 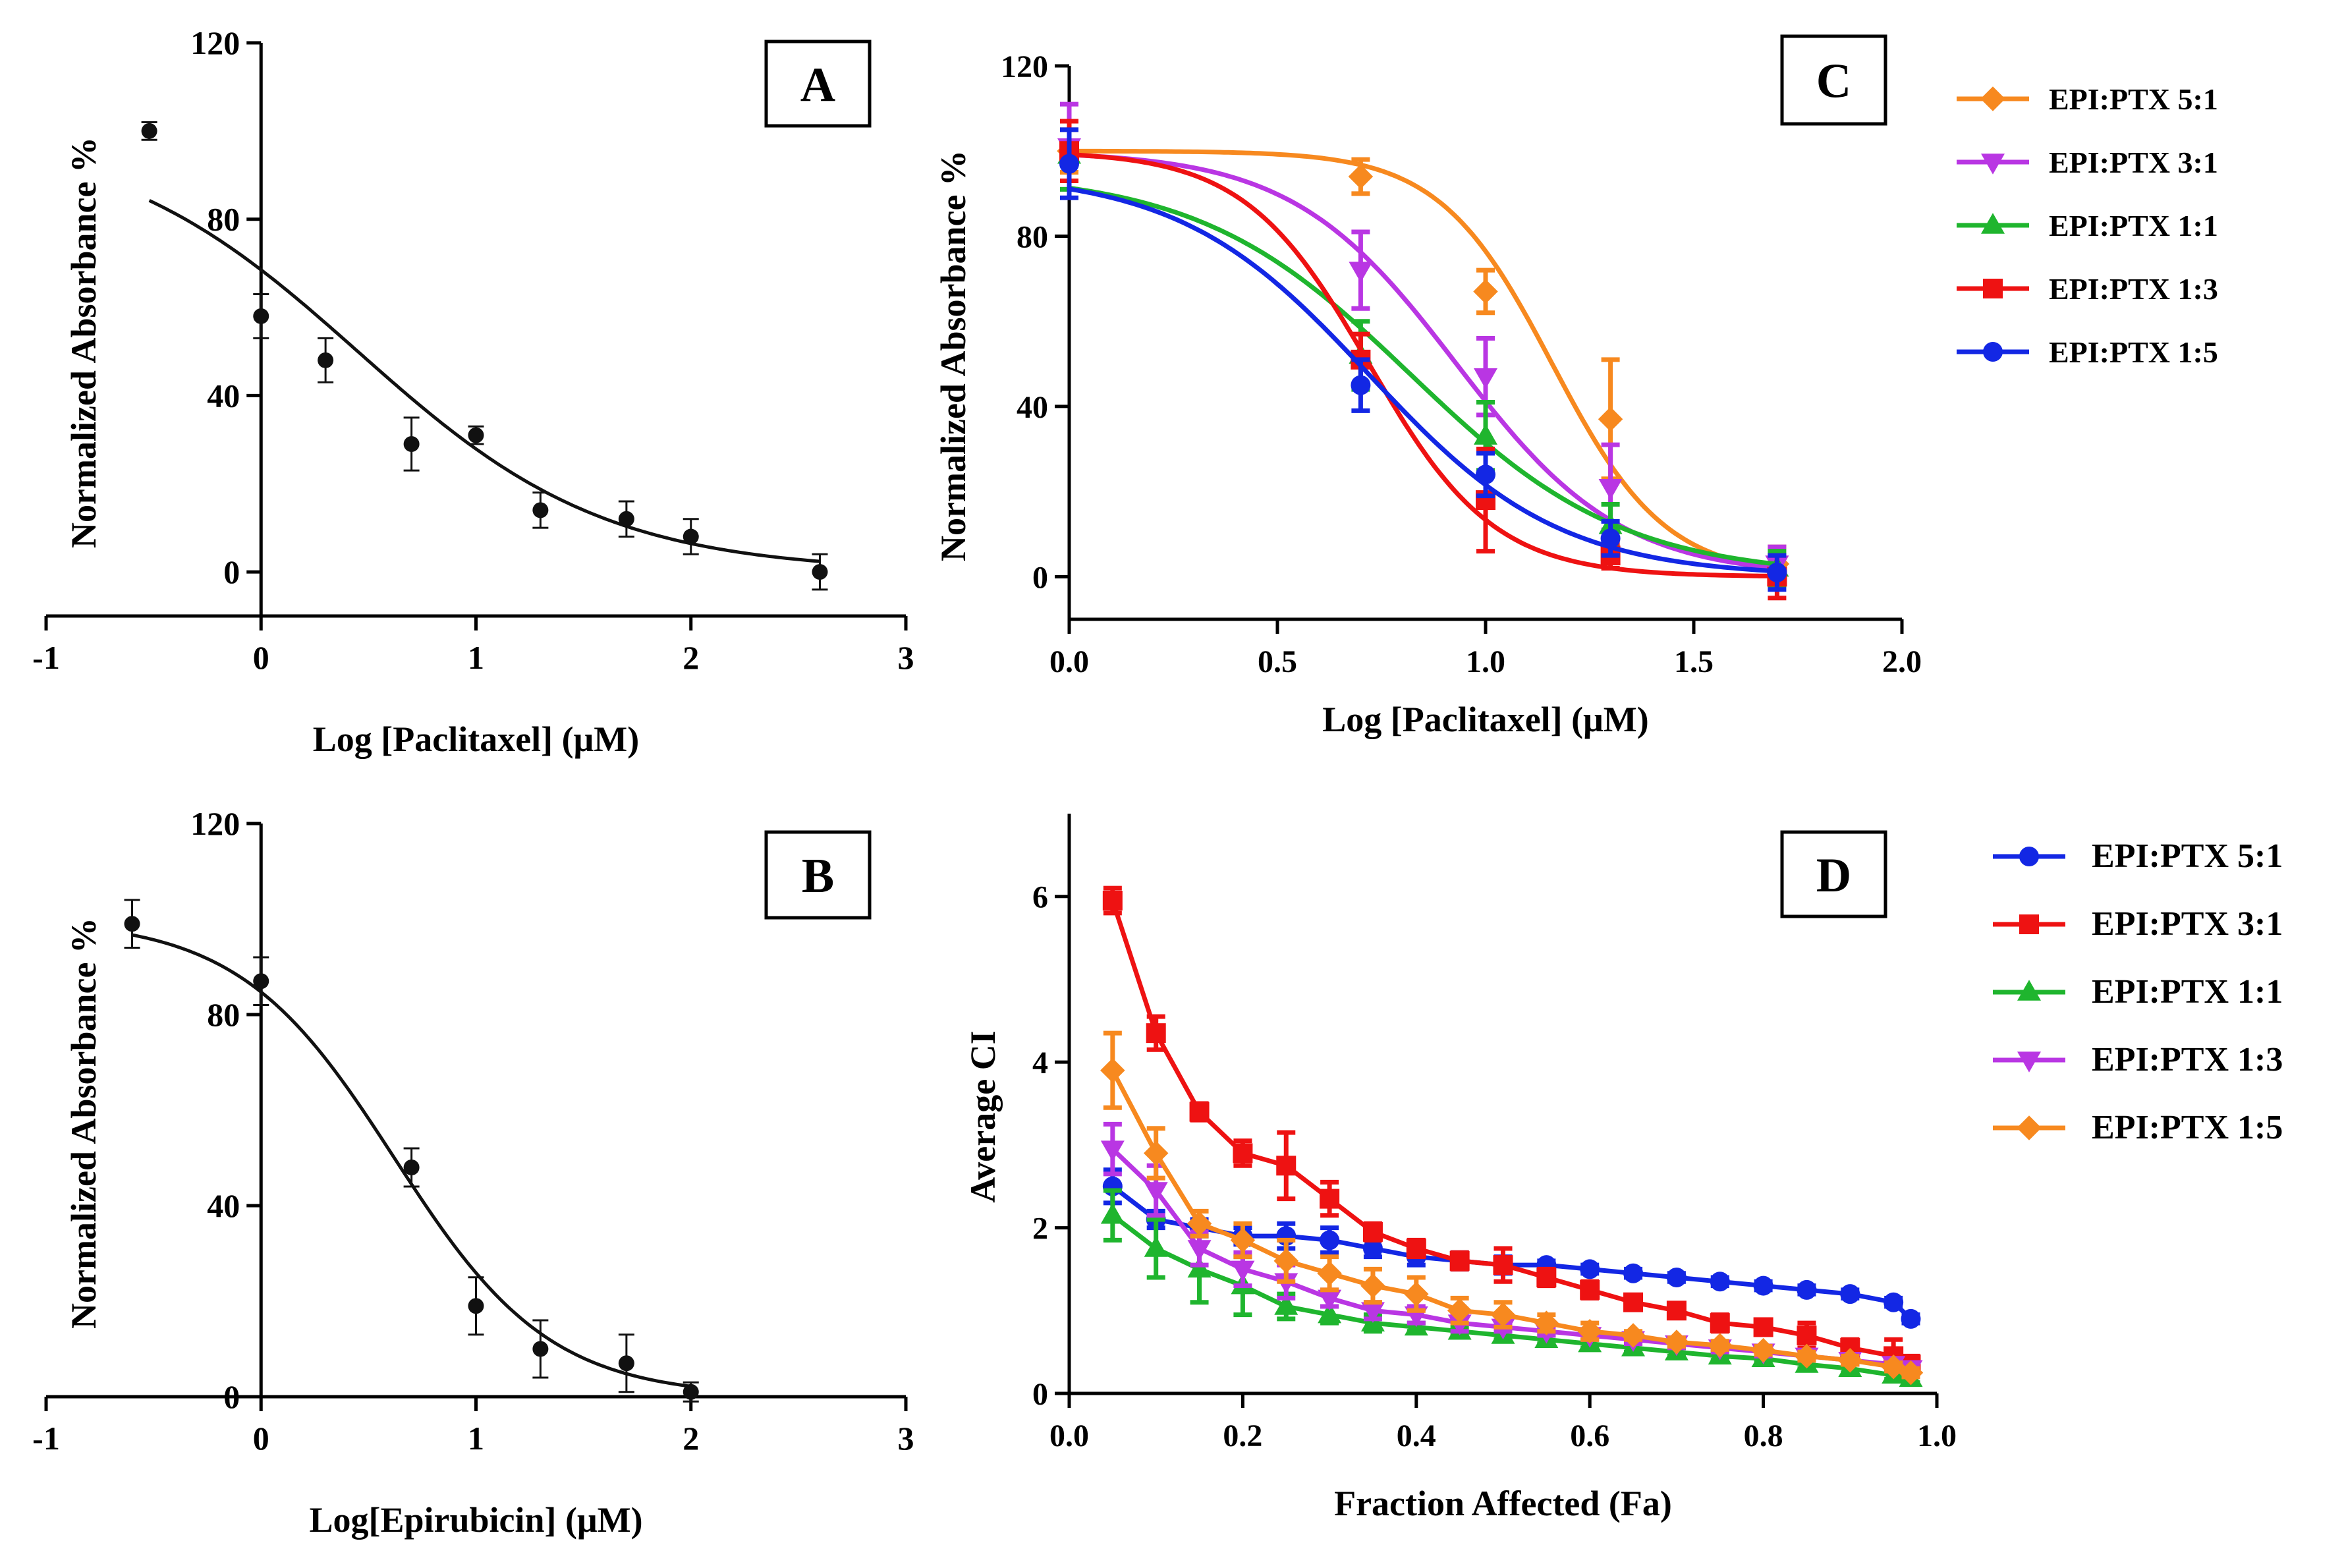 What do you see at coordinates (2187, 1059) in the screenshot?
I see `legend-label: EPI:PTX 1:3` at bounding box center [2187, 1059].